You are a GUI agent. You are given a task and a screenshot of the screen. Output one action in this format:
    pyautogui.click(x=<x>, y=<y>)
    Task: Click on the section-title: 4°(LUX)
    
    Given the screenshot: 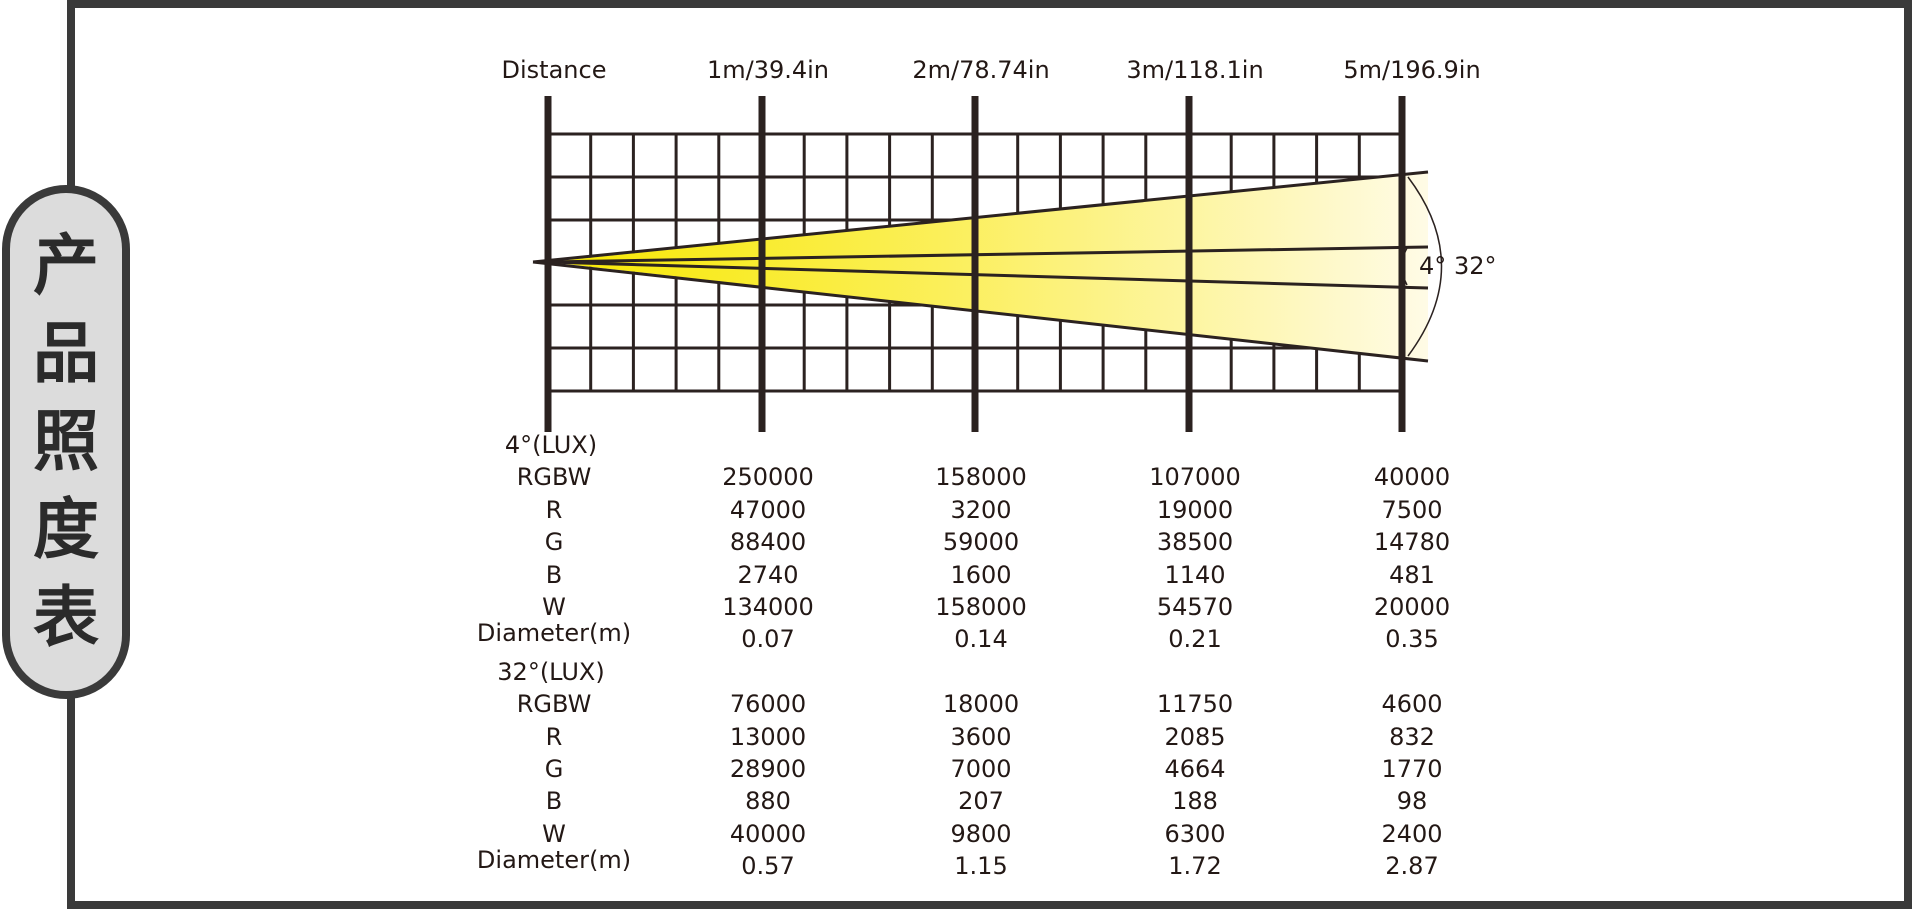 What is the action you would take?
    pyautogui.click(x=551, y=445)
    